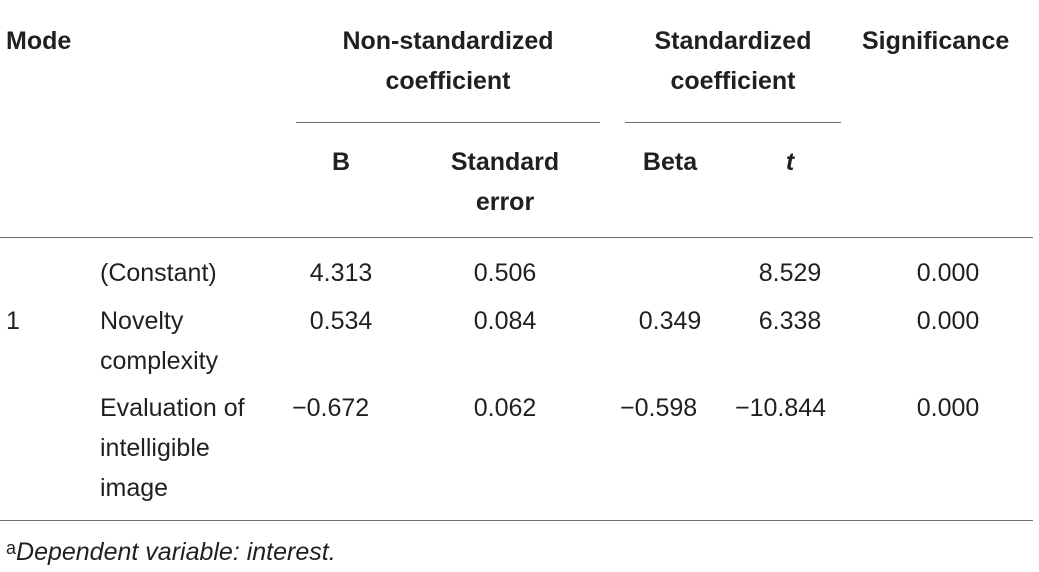 This screenshot has height=572, width=1039. I want to click on cell-se-novelty: 0.084, so click(505, 321).